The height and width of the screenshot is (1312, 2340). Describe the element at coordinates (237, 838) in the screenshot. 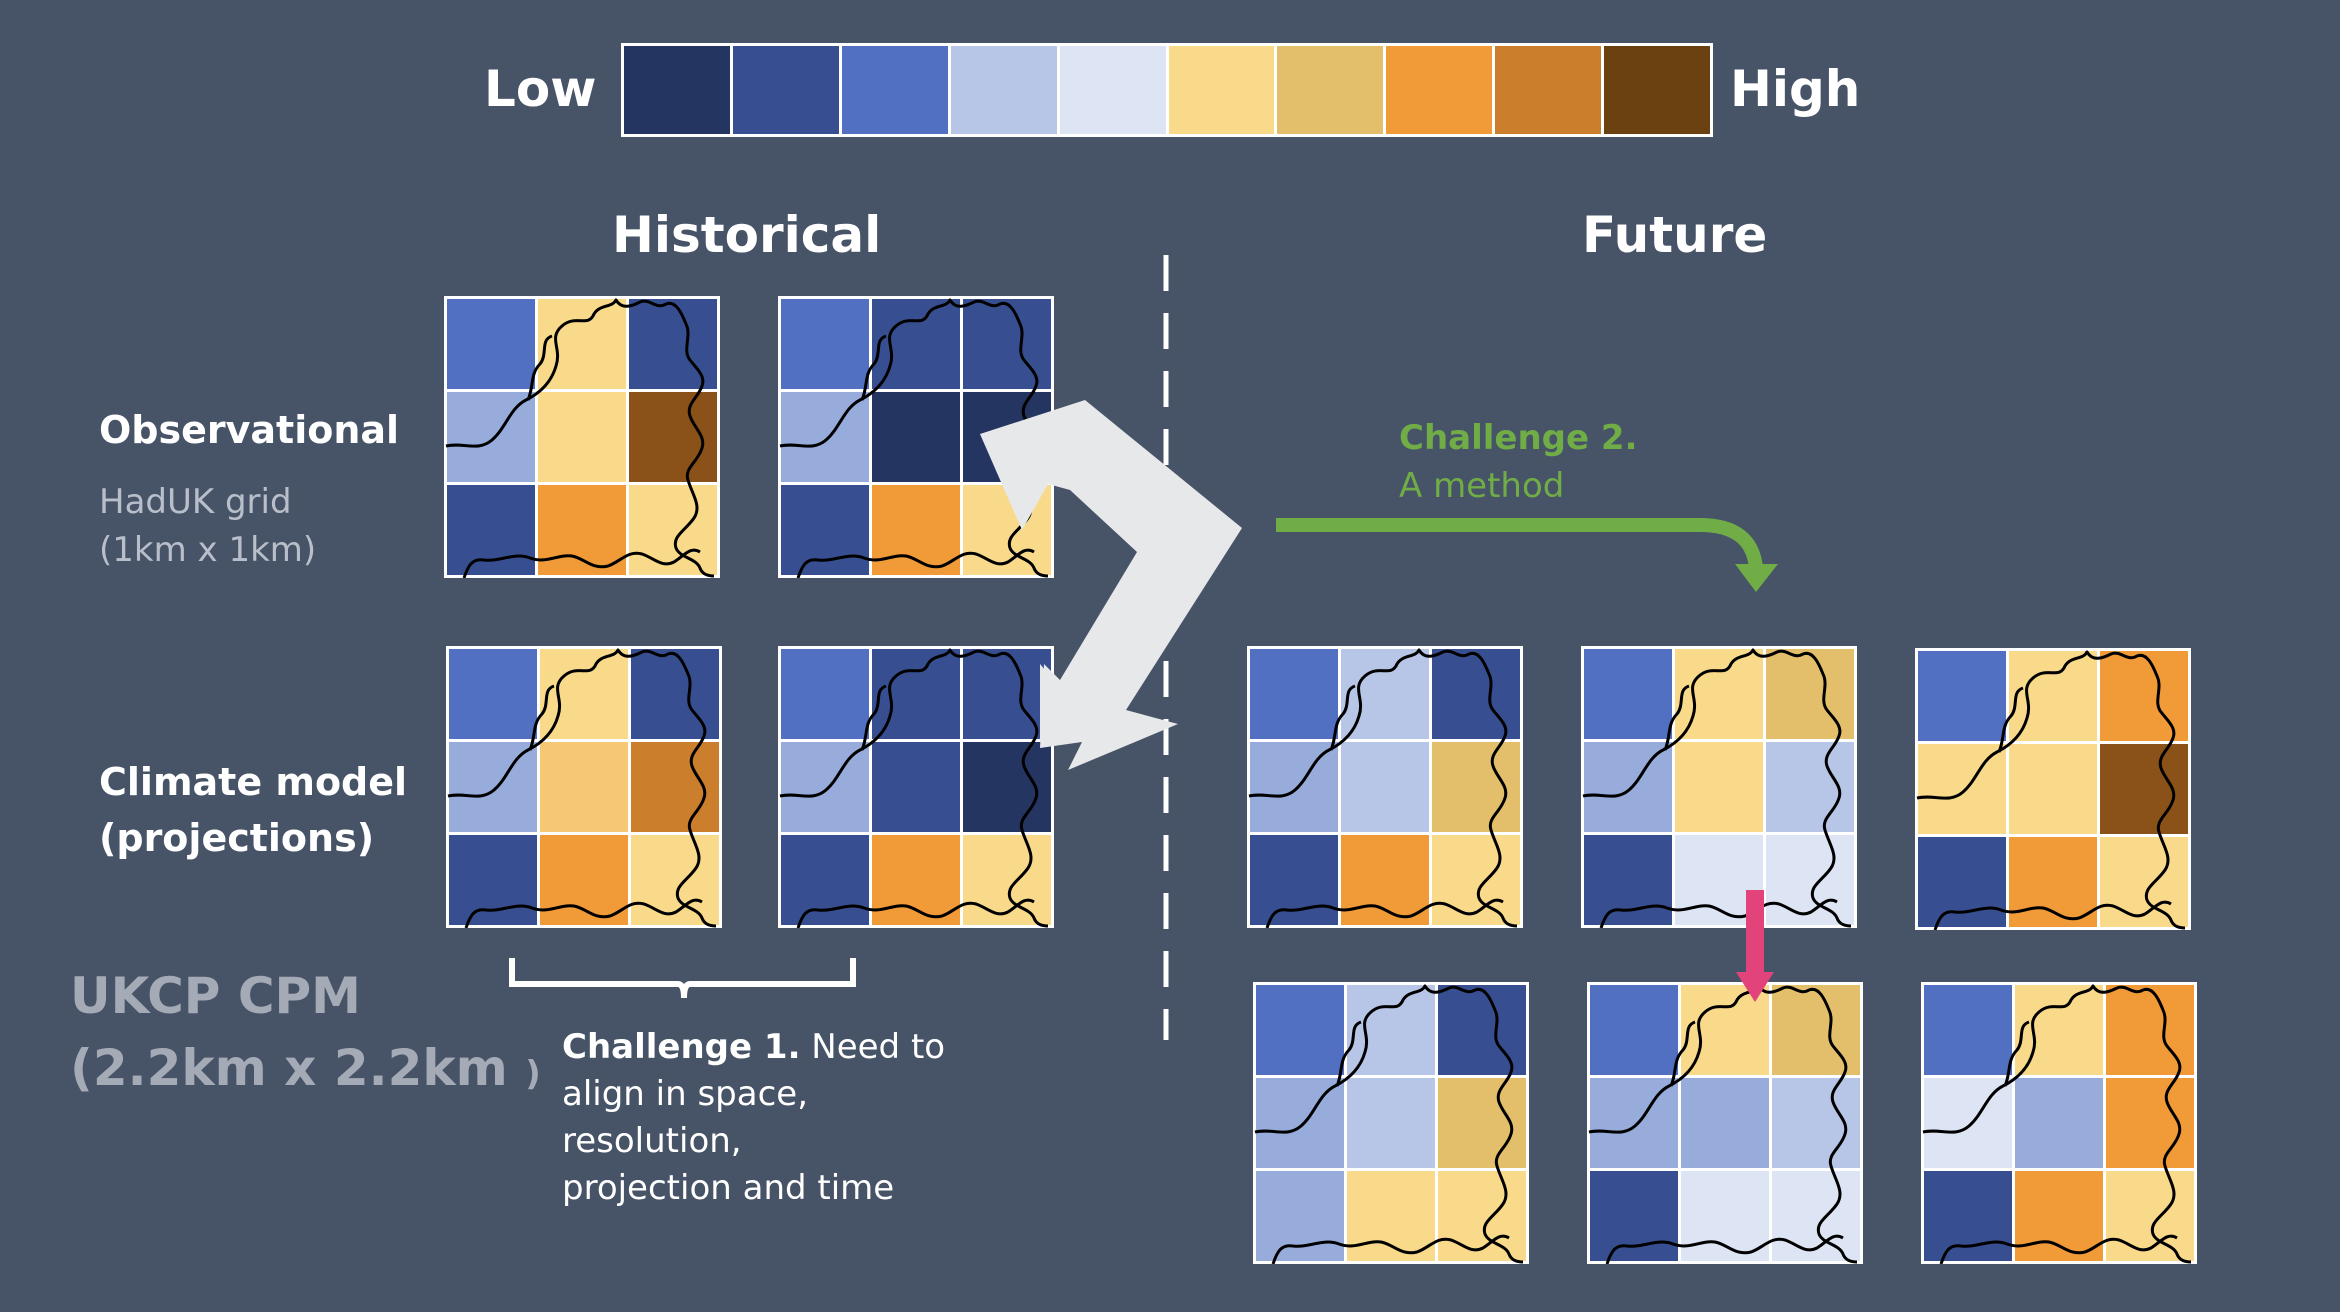

I see `projections-label: (projections)` at that location.